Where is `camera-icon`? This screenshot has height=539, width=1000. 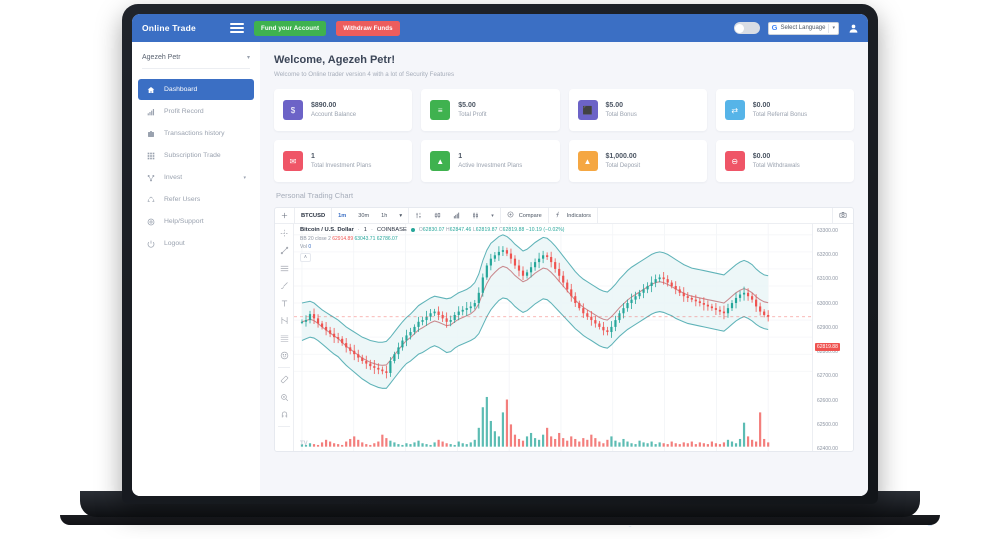
camera-icon is located at coordinates (843, 215).